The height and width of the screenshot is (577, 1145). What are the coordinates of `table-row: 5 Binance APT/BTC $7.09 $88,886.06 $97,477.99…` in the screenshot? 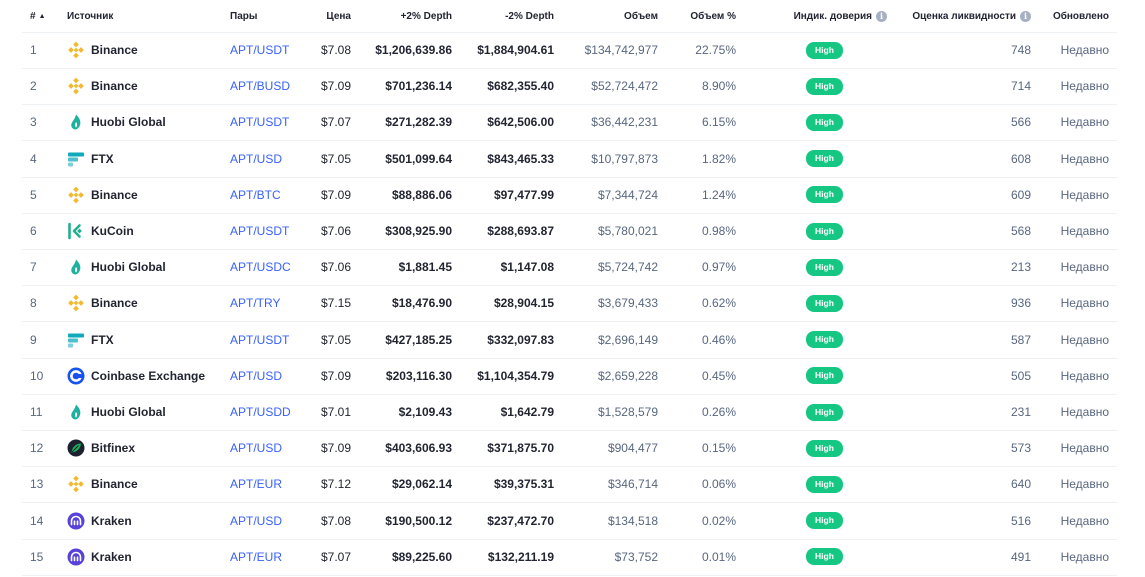 It's located at (569, 195).